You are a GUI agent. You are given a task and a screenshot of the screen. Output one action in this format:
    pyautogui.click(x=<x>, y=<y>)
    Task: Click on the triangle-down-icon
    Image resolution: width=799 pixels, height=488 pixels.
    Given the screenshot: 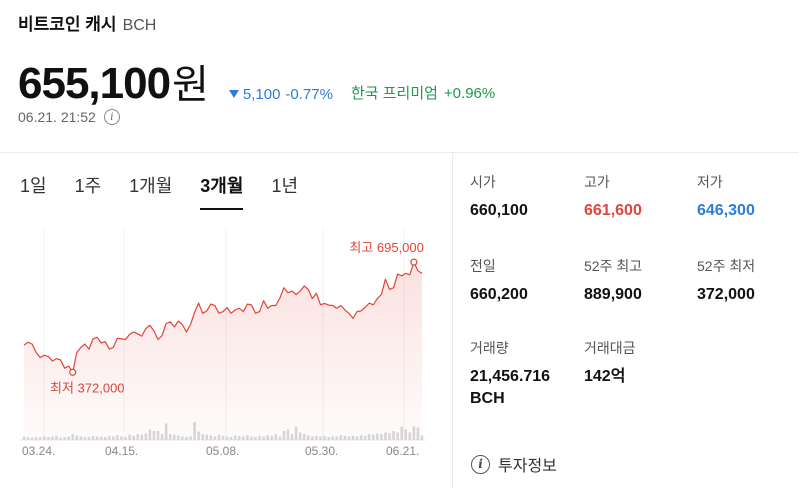 What is the action you would take?
    pyautogui.click(x=233, y=94)
    